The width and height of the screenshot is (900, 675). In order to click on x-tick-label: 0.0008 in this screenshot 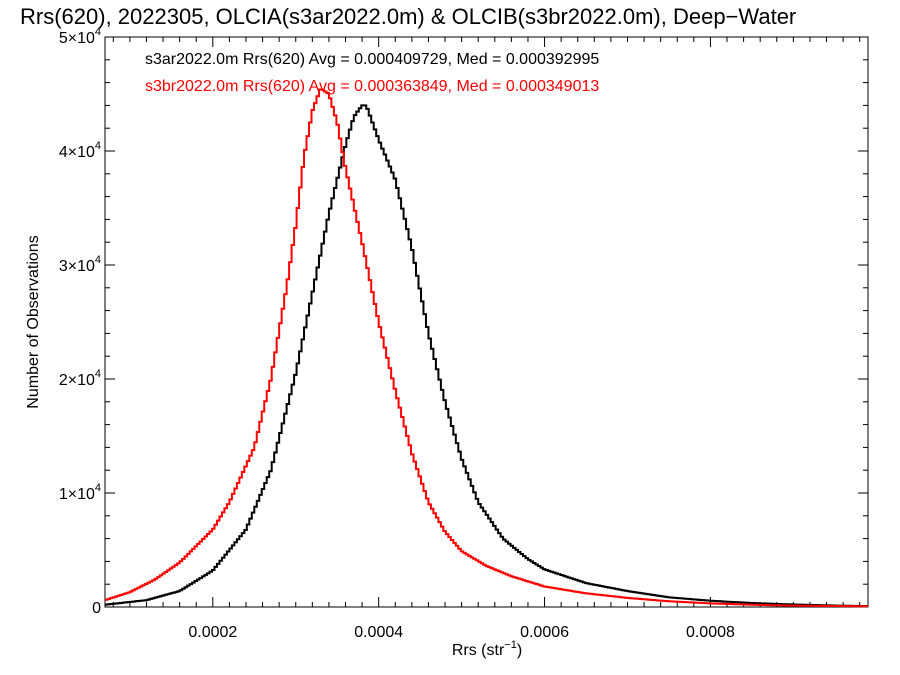, I will do `click(710, 632)`.